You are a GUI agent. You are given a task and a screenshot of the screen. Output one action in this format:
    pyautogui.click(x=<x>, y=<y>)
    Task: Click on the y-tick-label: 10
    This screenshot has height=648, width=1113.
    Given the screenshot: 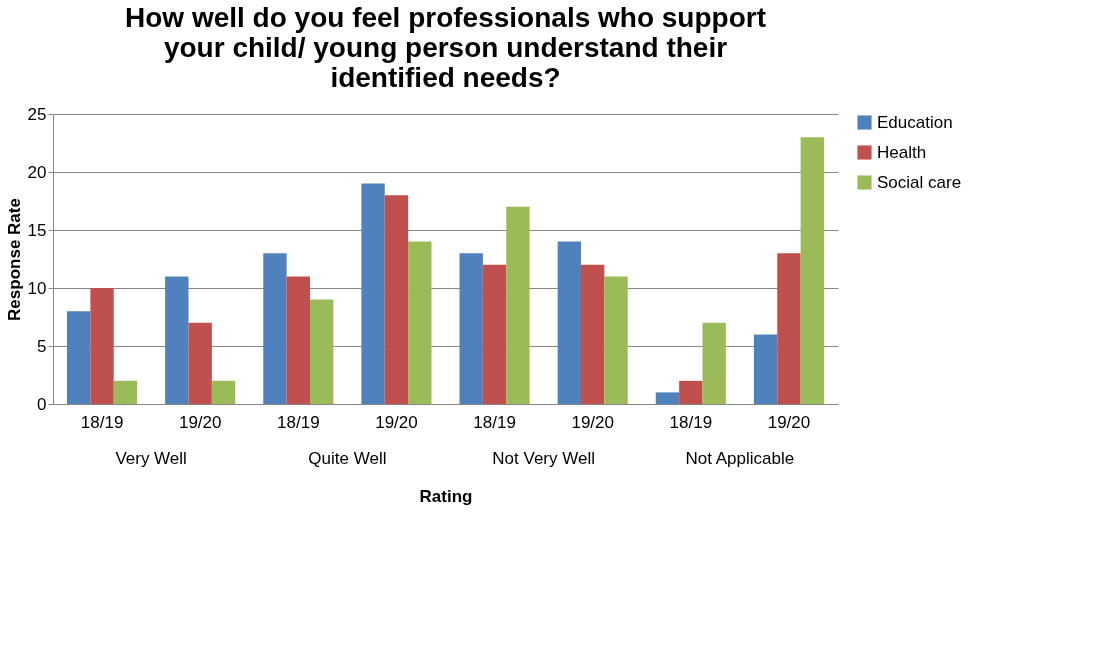 What is the action you would take?
    pyautogui.click(x=37, y=288)
    